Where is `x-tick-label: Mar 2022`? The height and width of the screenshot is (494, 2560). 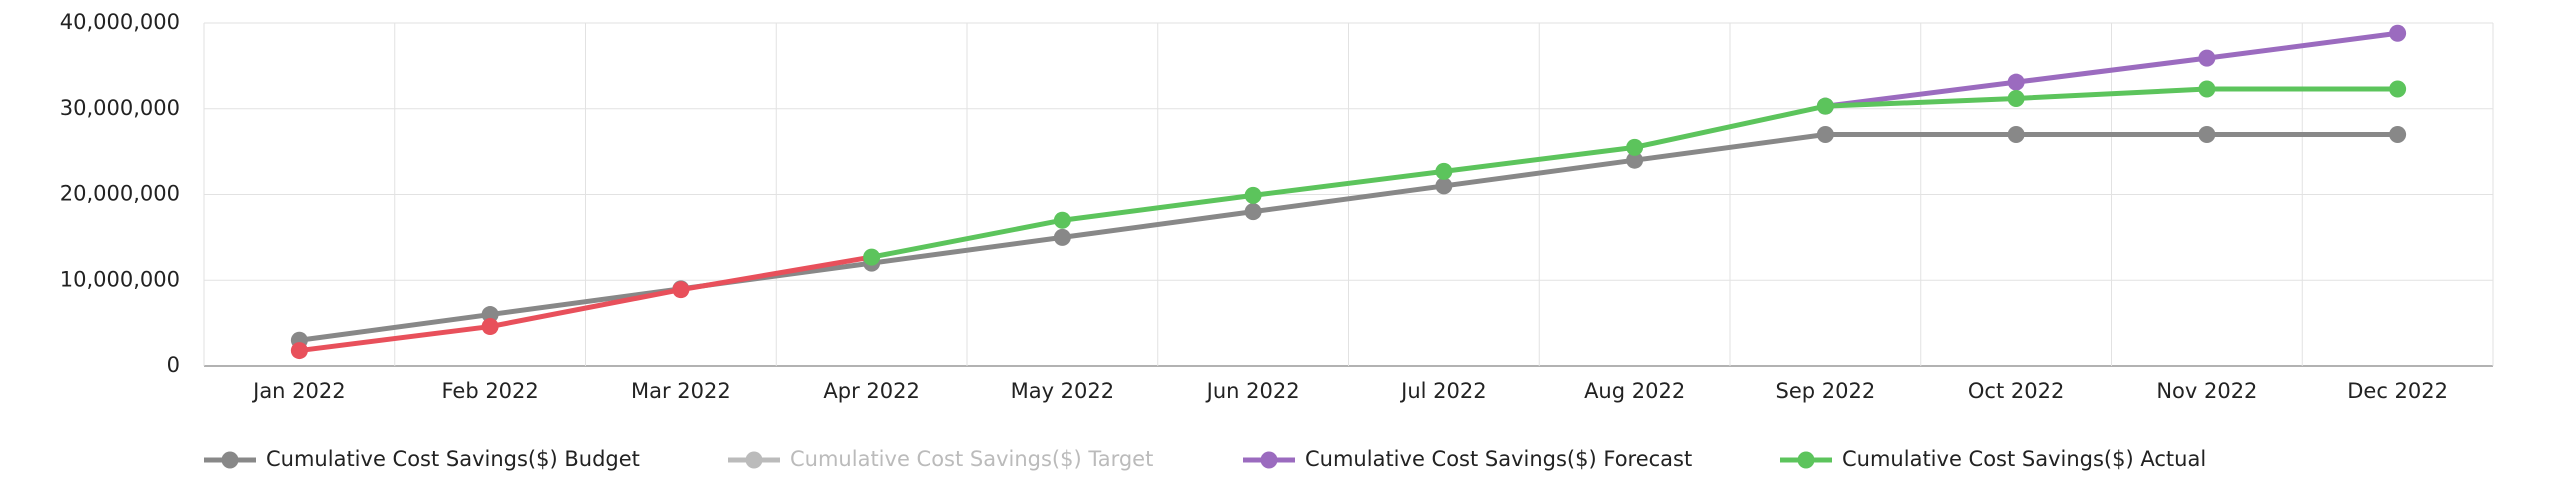 x-tick-label: Mar 2022 is located at coordinates (681, 391).